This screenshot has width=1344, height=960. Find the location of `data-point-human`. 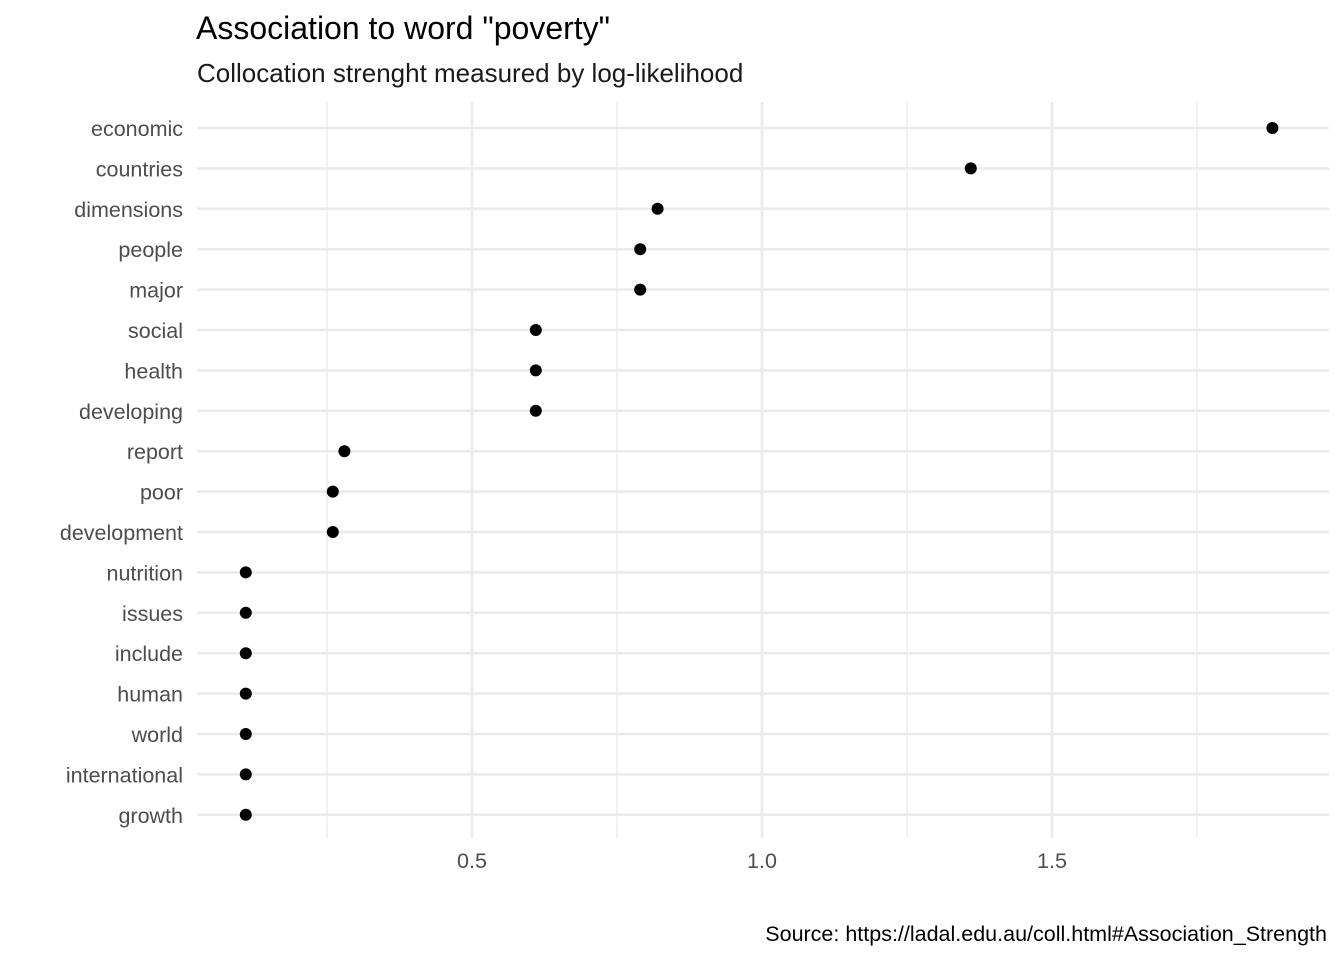

data-point-human is located at coordinates (245, 693).